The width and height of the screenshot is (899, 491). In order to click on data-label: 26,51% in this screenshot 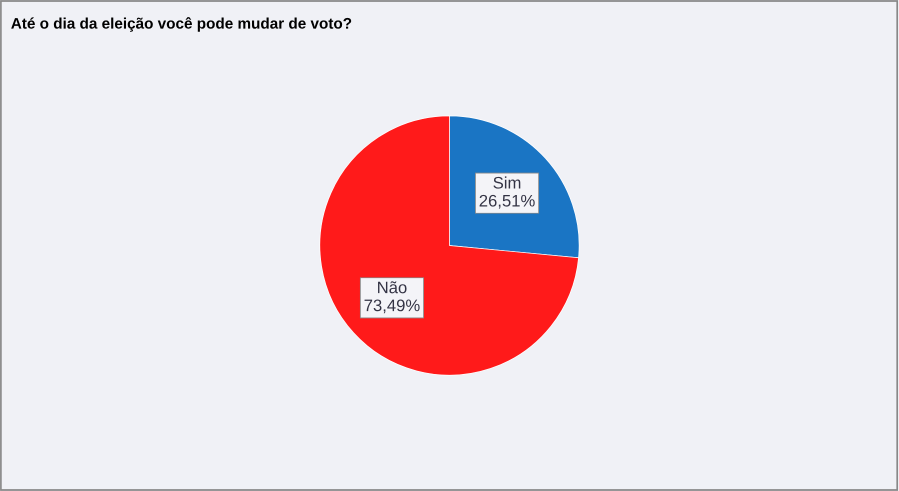, I will do `click(507, 201)`.